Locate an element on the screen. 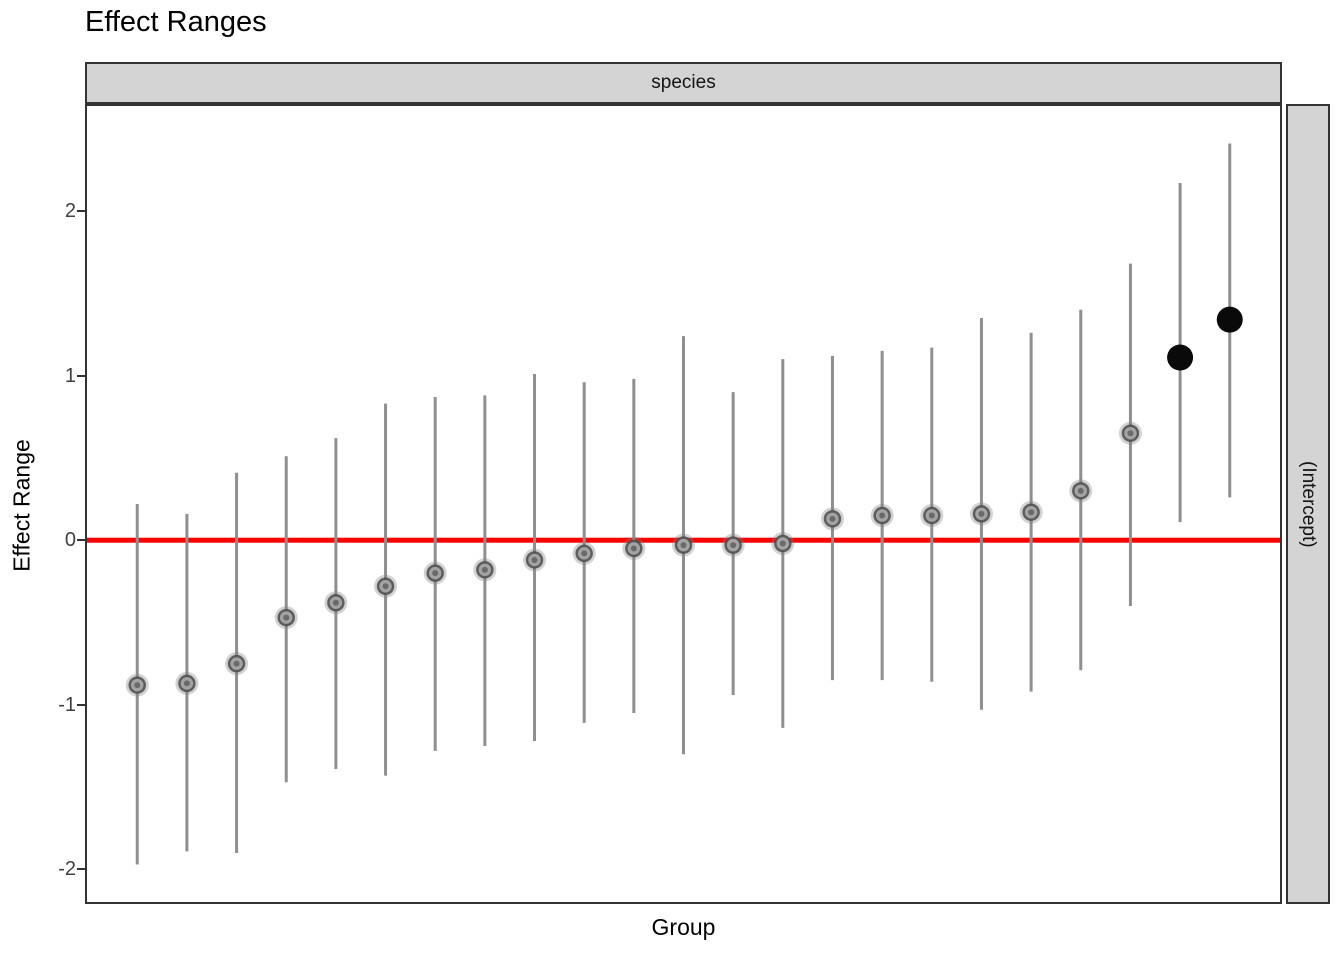 The width and height of the screenshot is (1344, 960). facet-strip-top: species is located at coordinates (683, 83).